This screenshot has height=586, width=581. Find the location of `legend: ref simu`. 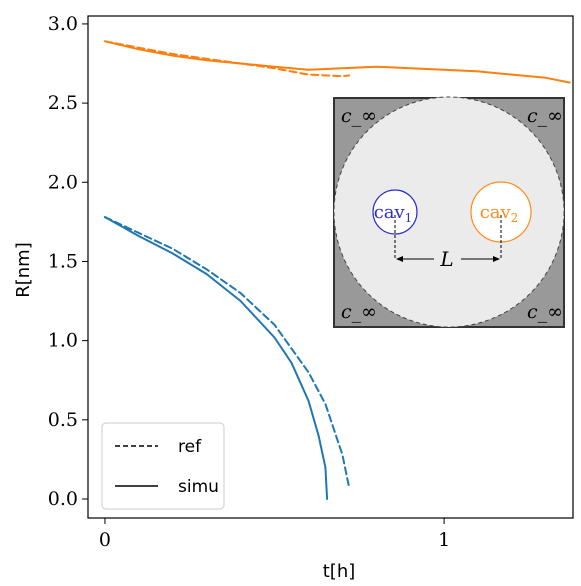

legend: ref simu is located at coordinates (163, 466).